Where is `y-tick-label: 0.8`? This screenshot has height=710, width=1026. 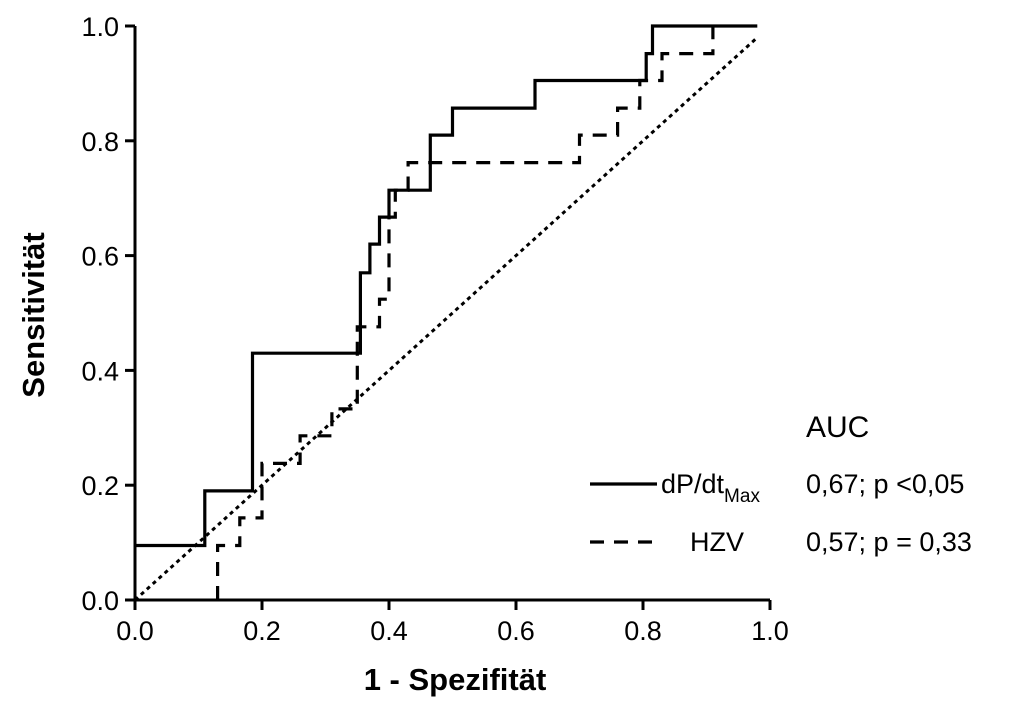
y-tick-label: 0.8 is located at coordinates (100, 142).